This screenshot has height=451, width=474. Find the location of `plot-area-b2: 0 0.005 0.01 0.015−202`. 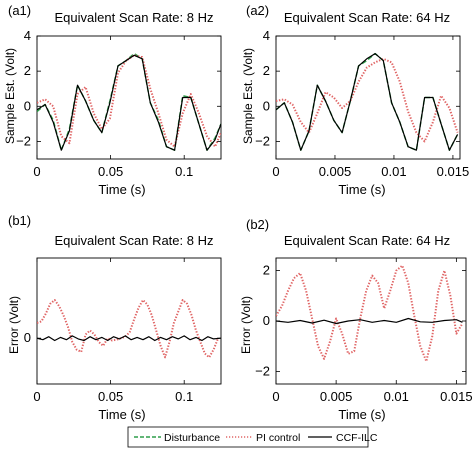

plot-area-b2: 0 0.005 0.01 0.015−202 is located at coordinates (364, 330).